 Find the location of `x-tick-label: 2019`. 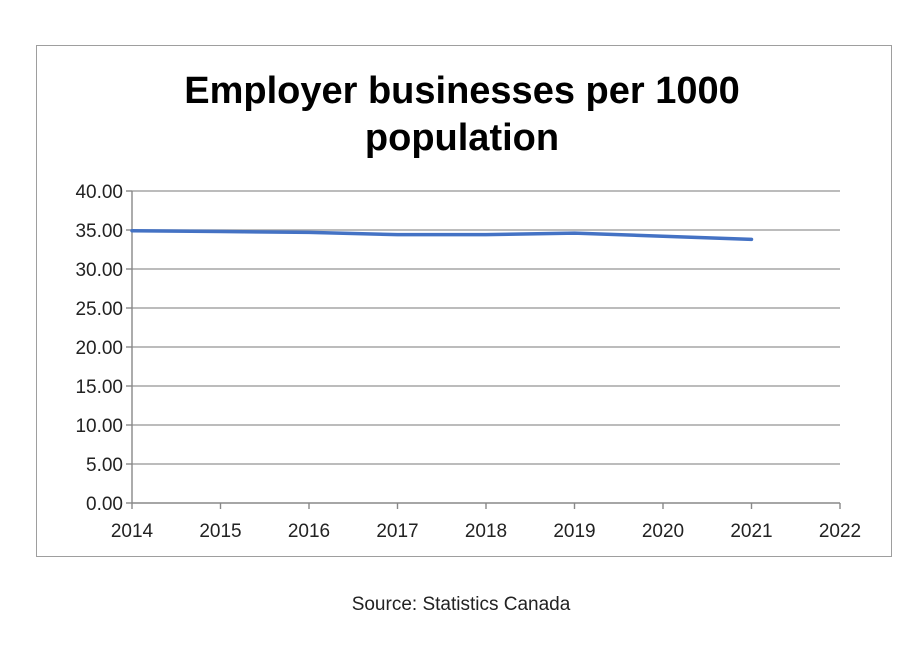

x-tick-label: 2019 is located at coordinates (574, 531).